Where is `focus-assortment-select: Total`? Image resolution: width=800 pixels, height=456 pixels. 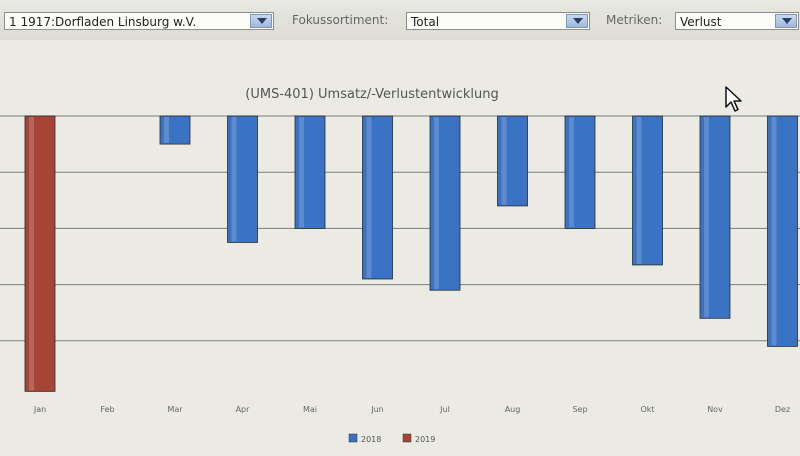
focus-assortment-select: Total is located at coordinates (498, 21).